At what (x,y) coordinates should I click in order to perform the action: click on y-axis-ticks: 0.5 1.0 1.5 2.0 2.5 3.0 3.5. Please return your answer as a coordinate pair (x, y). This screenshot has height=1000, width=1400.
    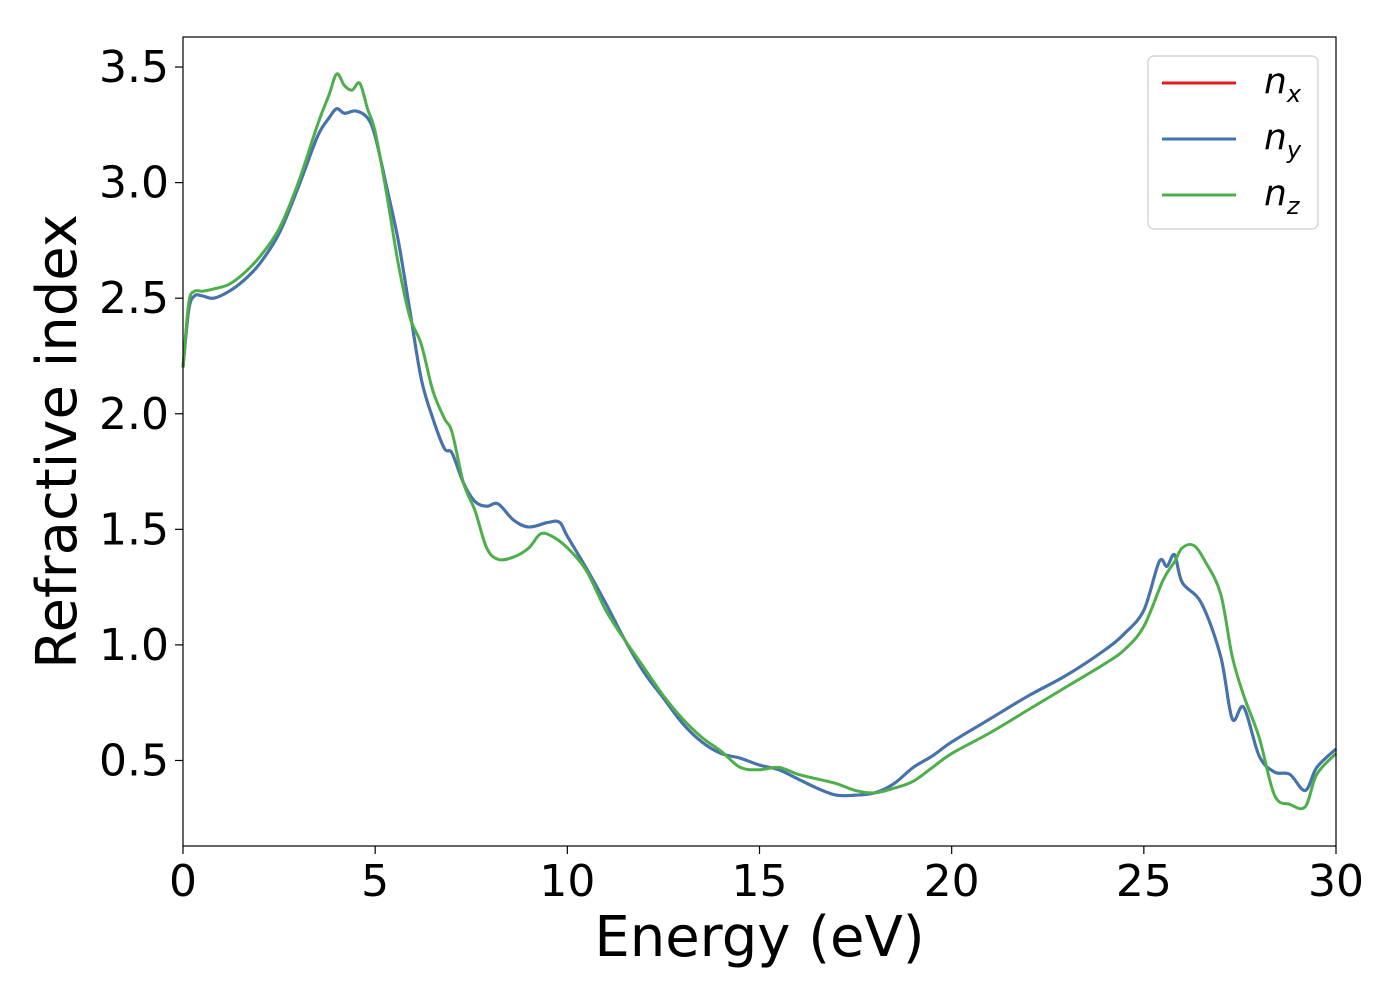
    Looking at the image, I should click on (141, 414).